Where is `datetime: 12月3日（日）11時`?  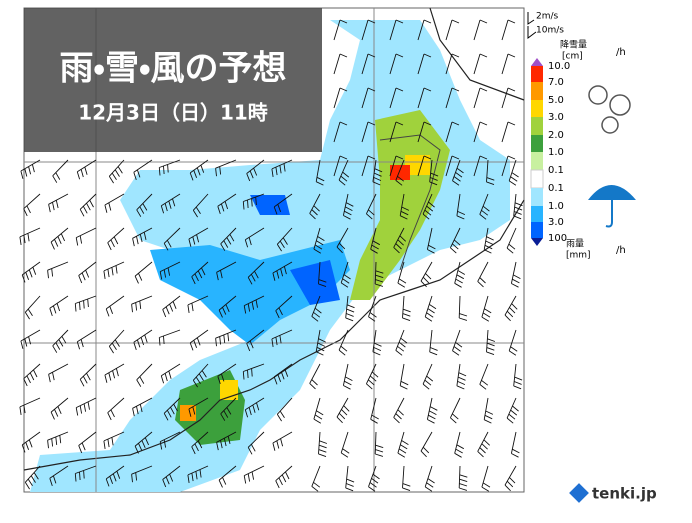 datetime: 12月3日（日）11時 is located at coordinates (173, 113).